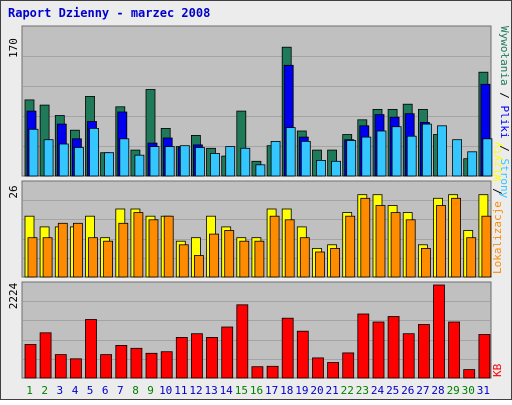 The height and width of the screenshot is (405, 512). Describe the element at coordinates (497, 161) in the screenshot. I see `legend-visits: Wizyty` at that location.